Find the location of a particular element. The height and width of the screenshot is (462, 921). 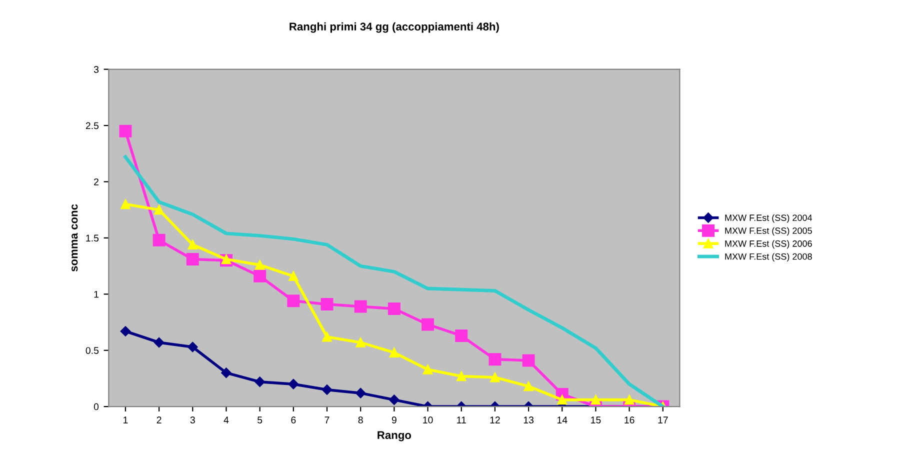

x-tick-label: 1 is located at coordinates (126, 420).